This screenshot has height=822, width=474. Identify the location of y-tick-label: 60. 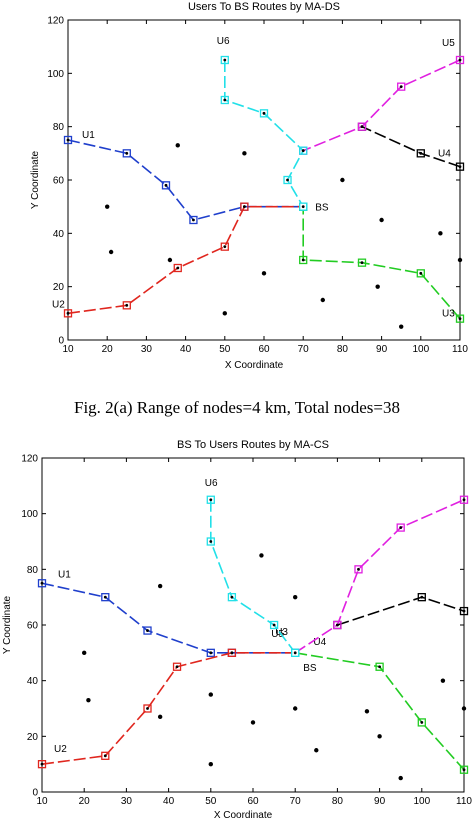
(59, 181).